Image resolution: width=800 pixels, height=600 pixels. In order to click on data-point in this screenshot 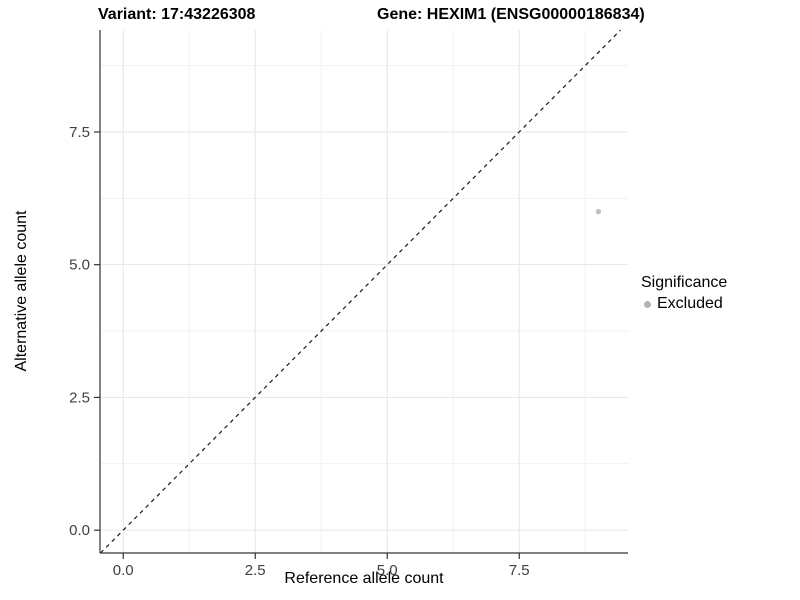, I will do `click(598, 211)`.